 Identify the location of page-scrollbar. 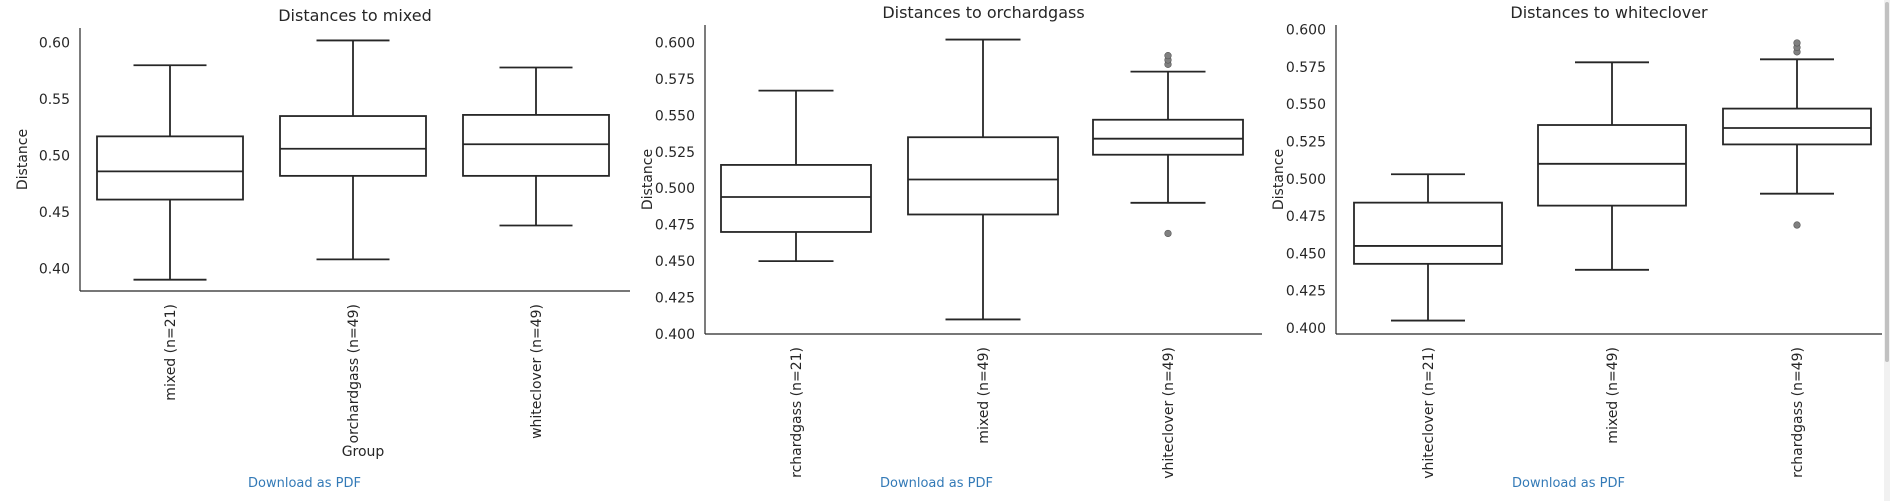
(1887, 250).